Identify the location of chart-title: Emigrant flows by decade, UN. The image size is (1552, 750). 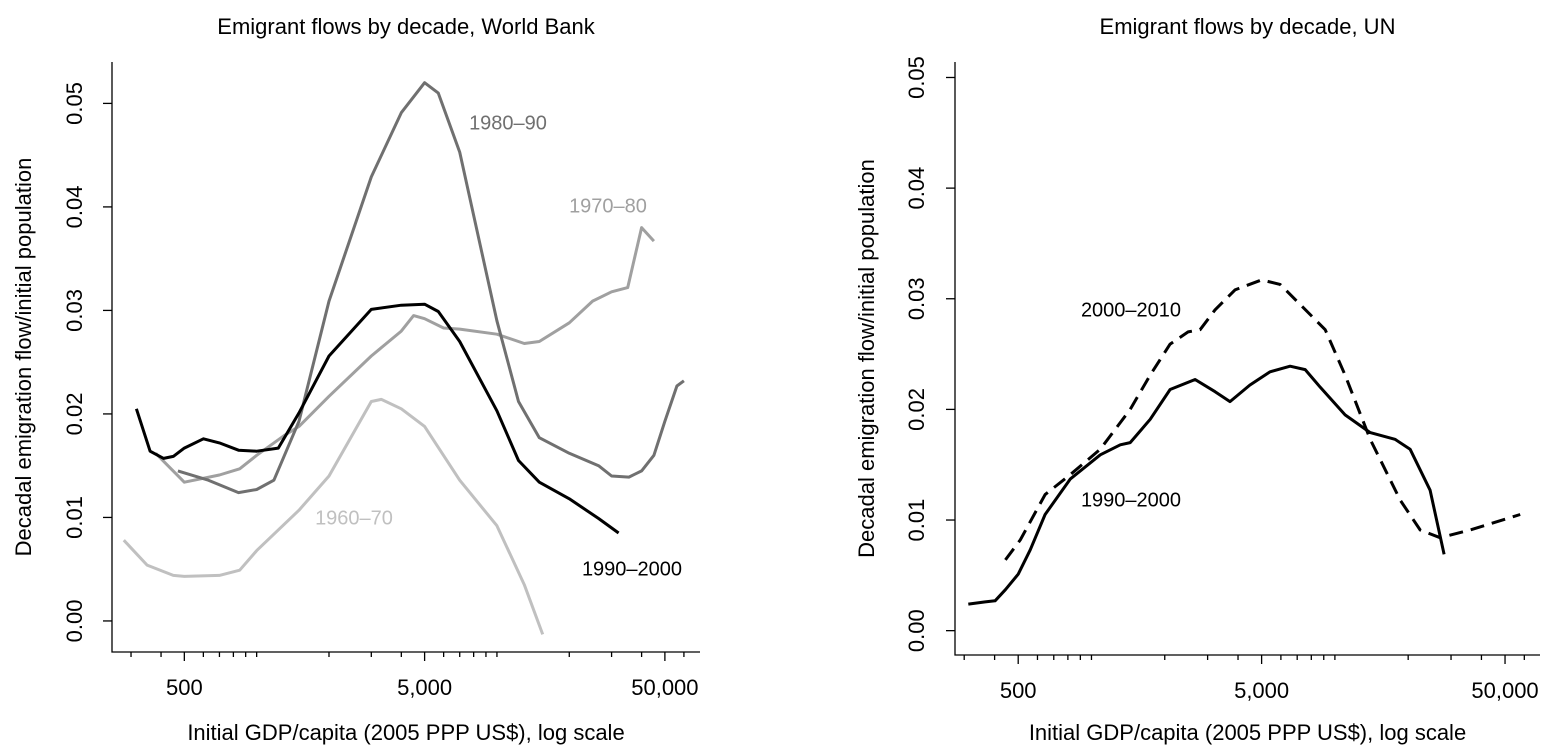
(1248, 26).